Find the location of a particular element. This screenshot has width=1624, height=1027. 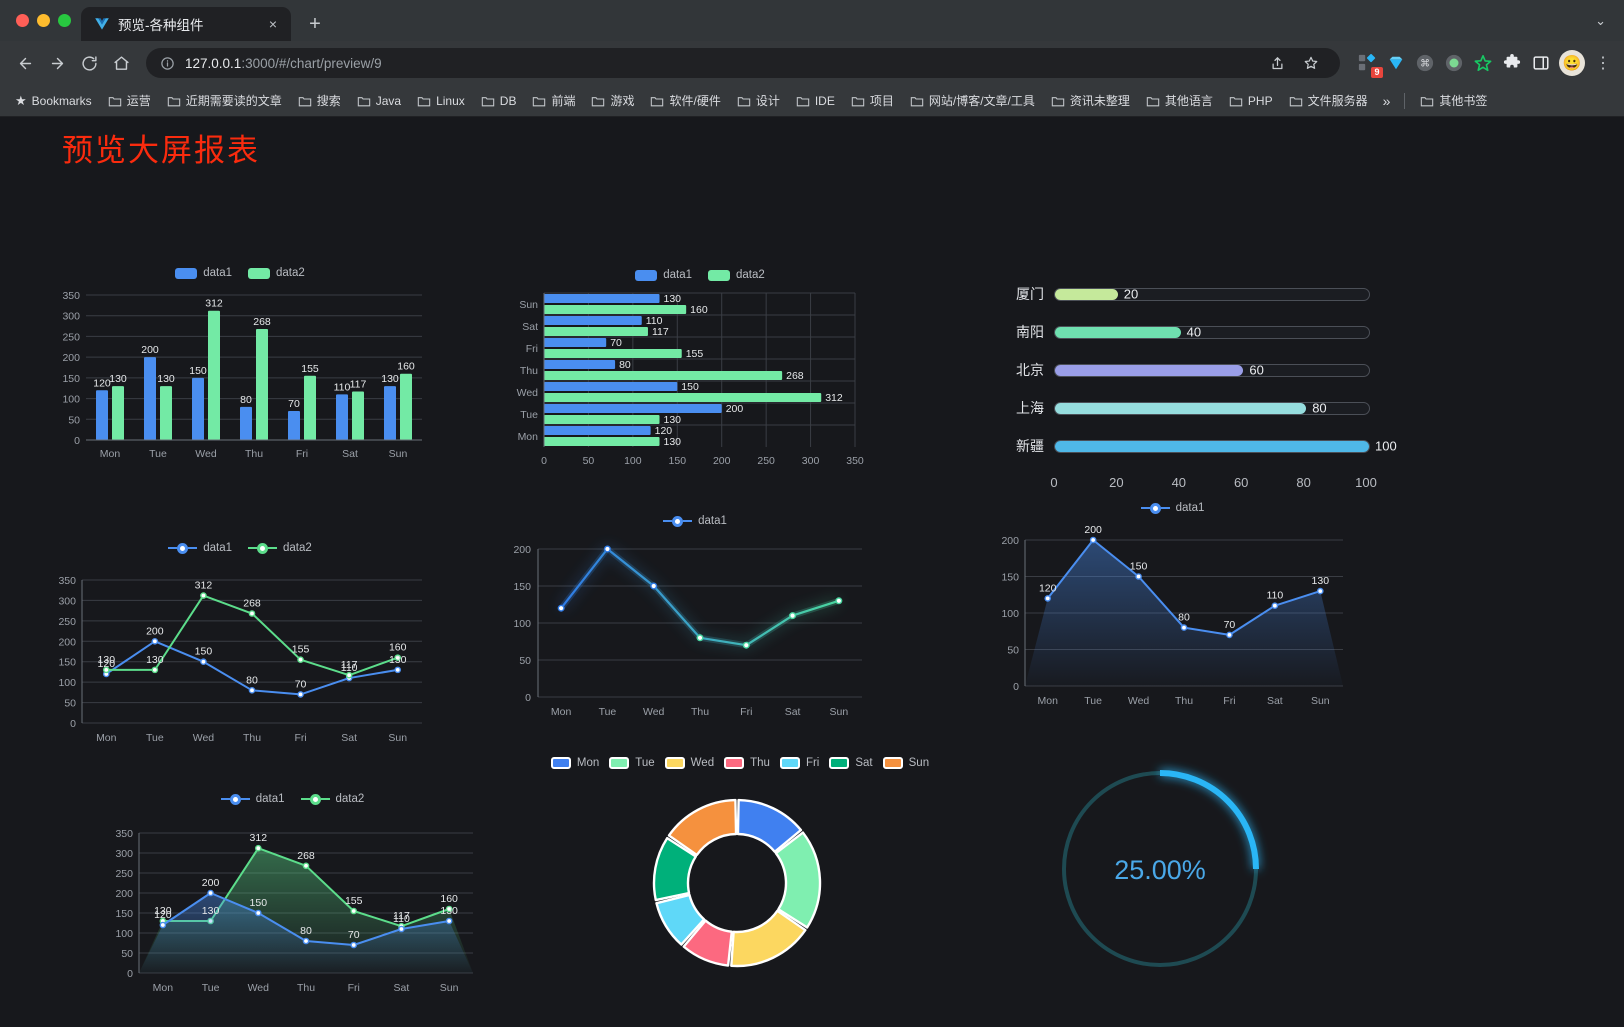

maximize-window-button is located at coordinates (64, 20).